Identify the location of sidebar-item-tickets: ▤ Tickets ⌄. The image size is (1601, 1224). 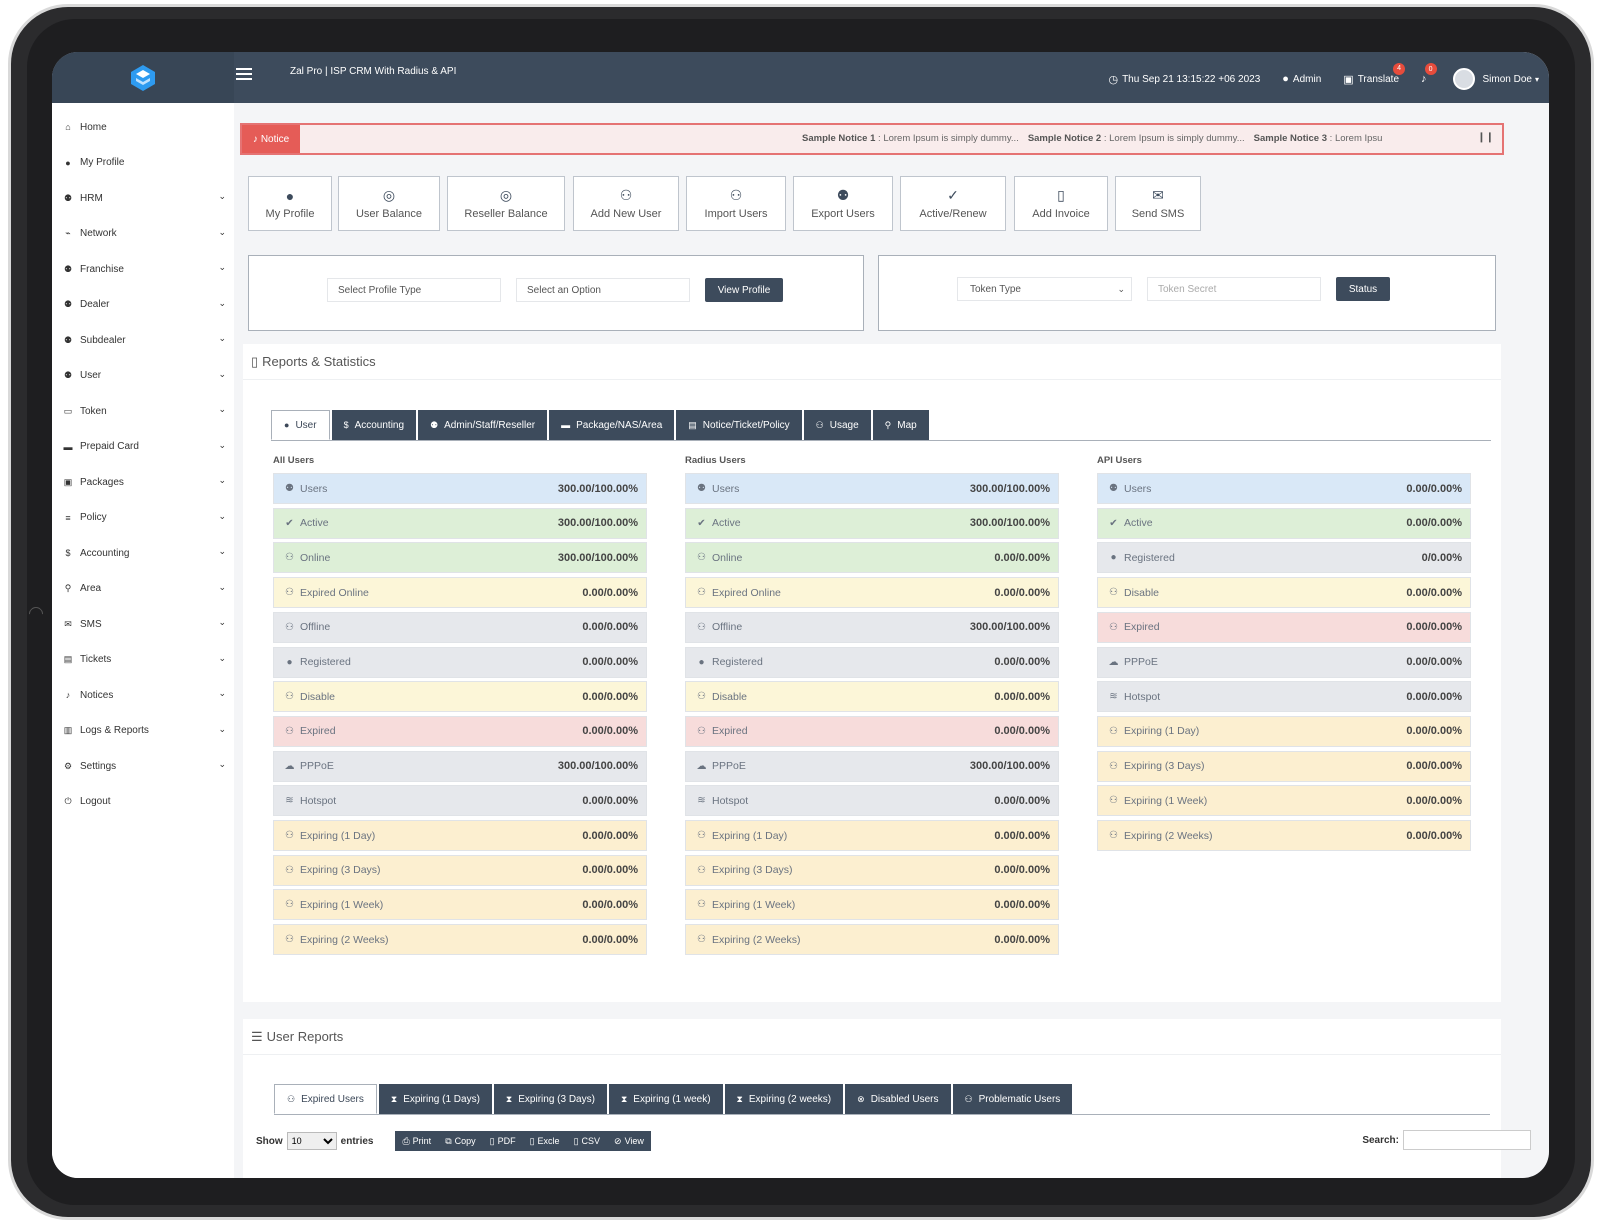
(143, 660).